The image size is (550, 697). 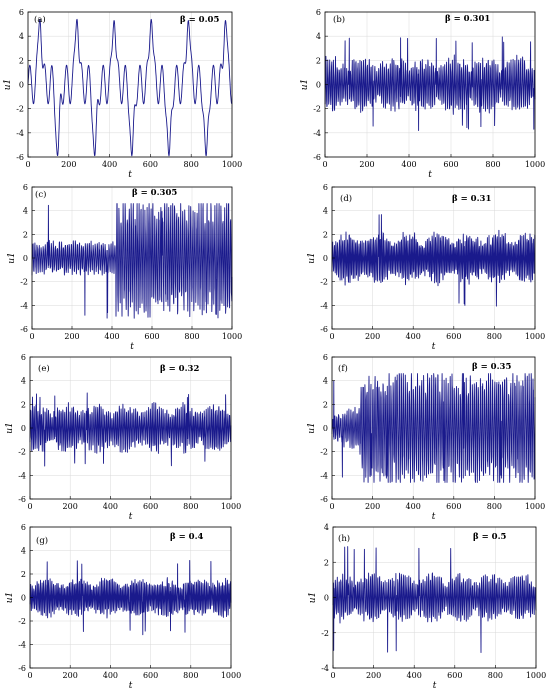 I want to click on panel-tag: (d), so click(x=346, y=198).